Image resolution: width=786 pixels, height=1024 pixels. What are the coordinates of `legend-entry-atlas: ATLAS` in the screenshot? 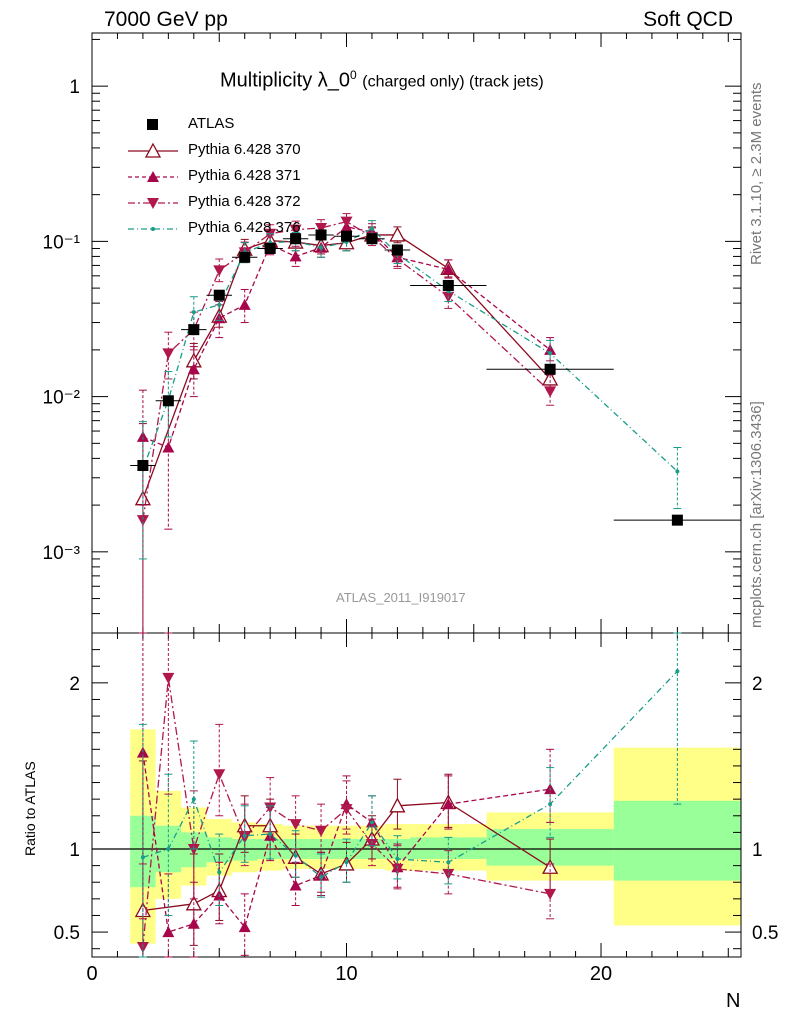 It's located at (256, 125).